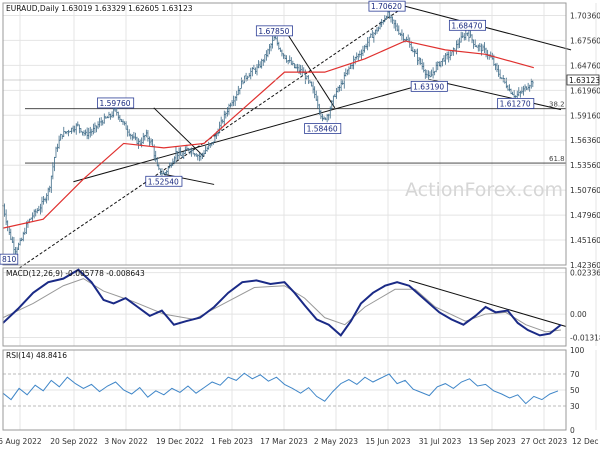 The width and height of the screenshot is (600, 454). Describe the element at coordinates (387, 441) in the screenshot. I see `x-tick-label: 15 Jun 2023` at that location.